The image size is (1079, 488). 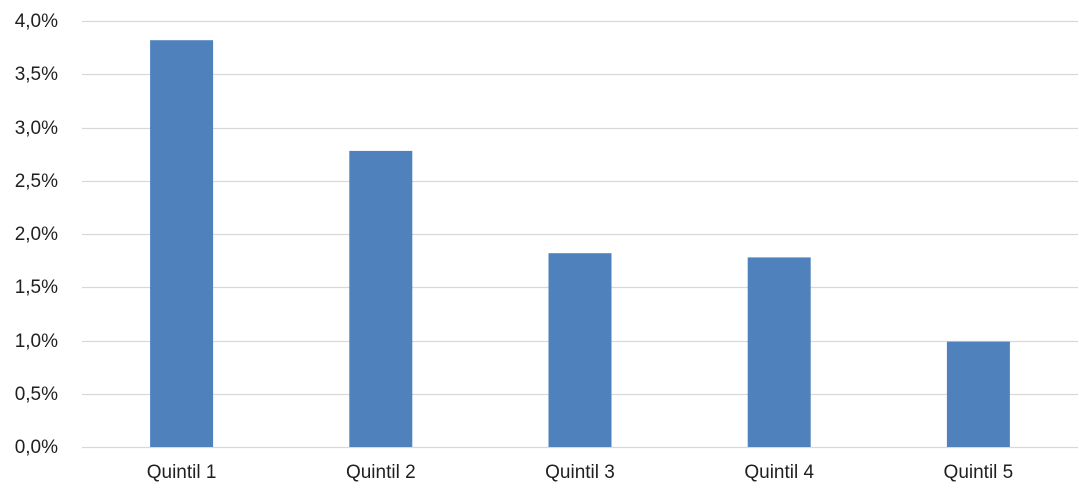 I want to click on y-tick-label: 0,5%, so click(x=36, y=394).